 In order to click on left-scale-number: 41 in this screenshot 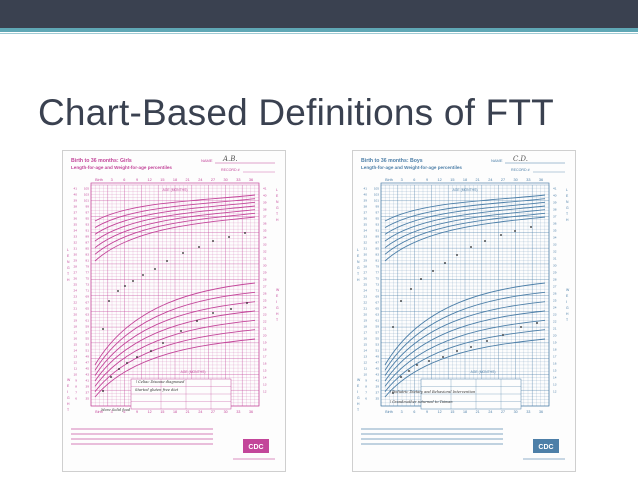, I will do `click(76, 189)`.